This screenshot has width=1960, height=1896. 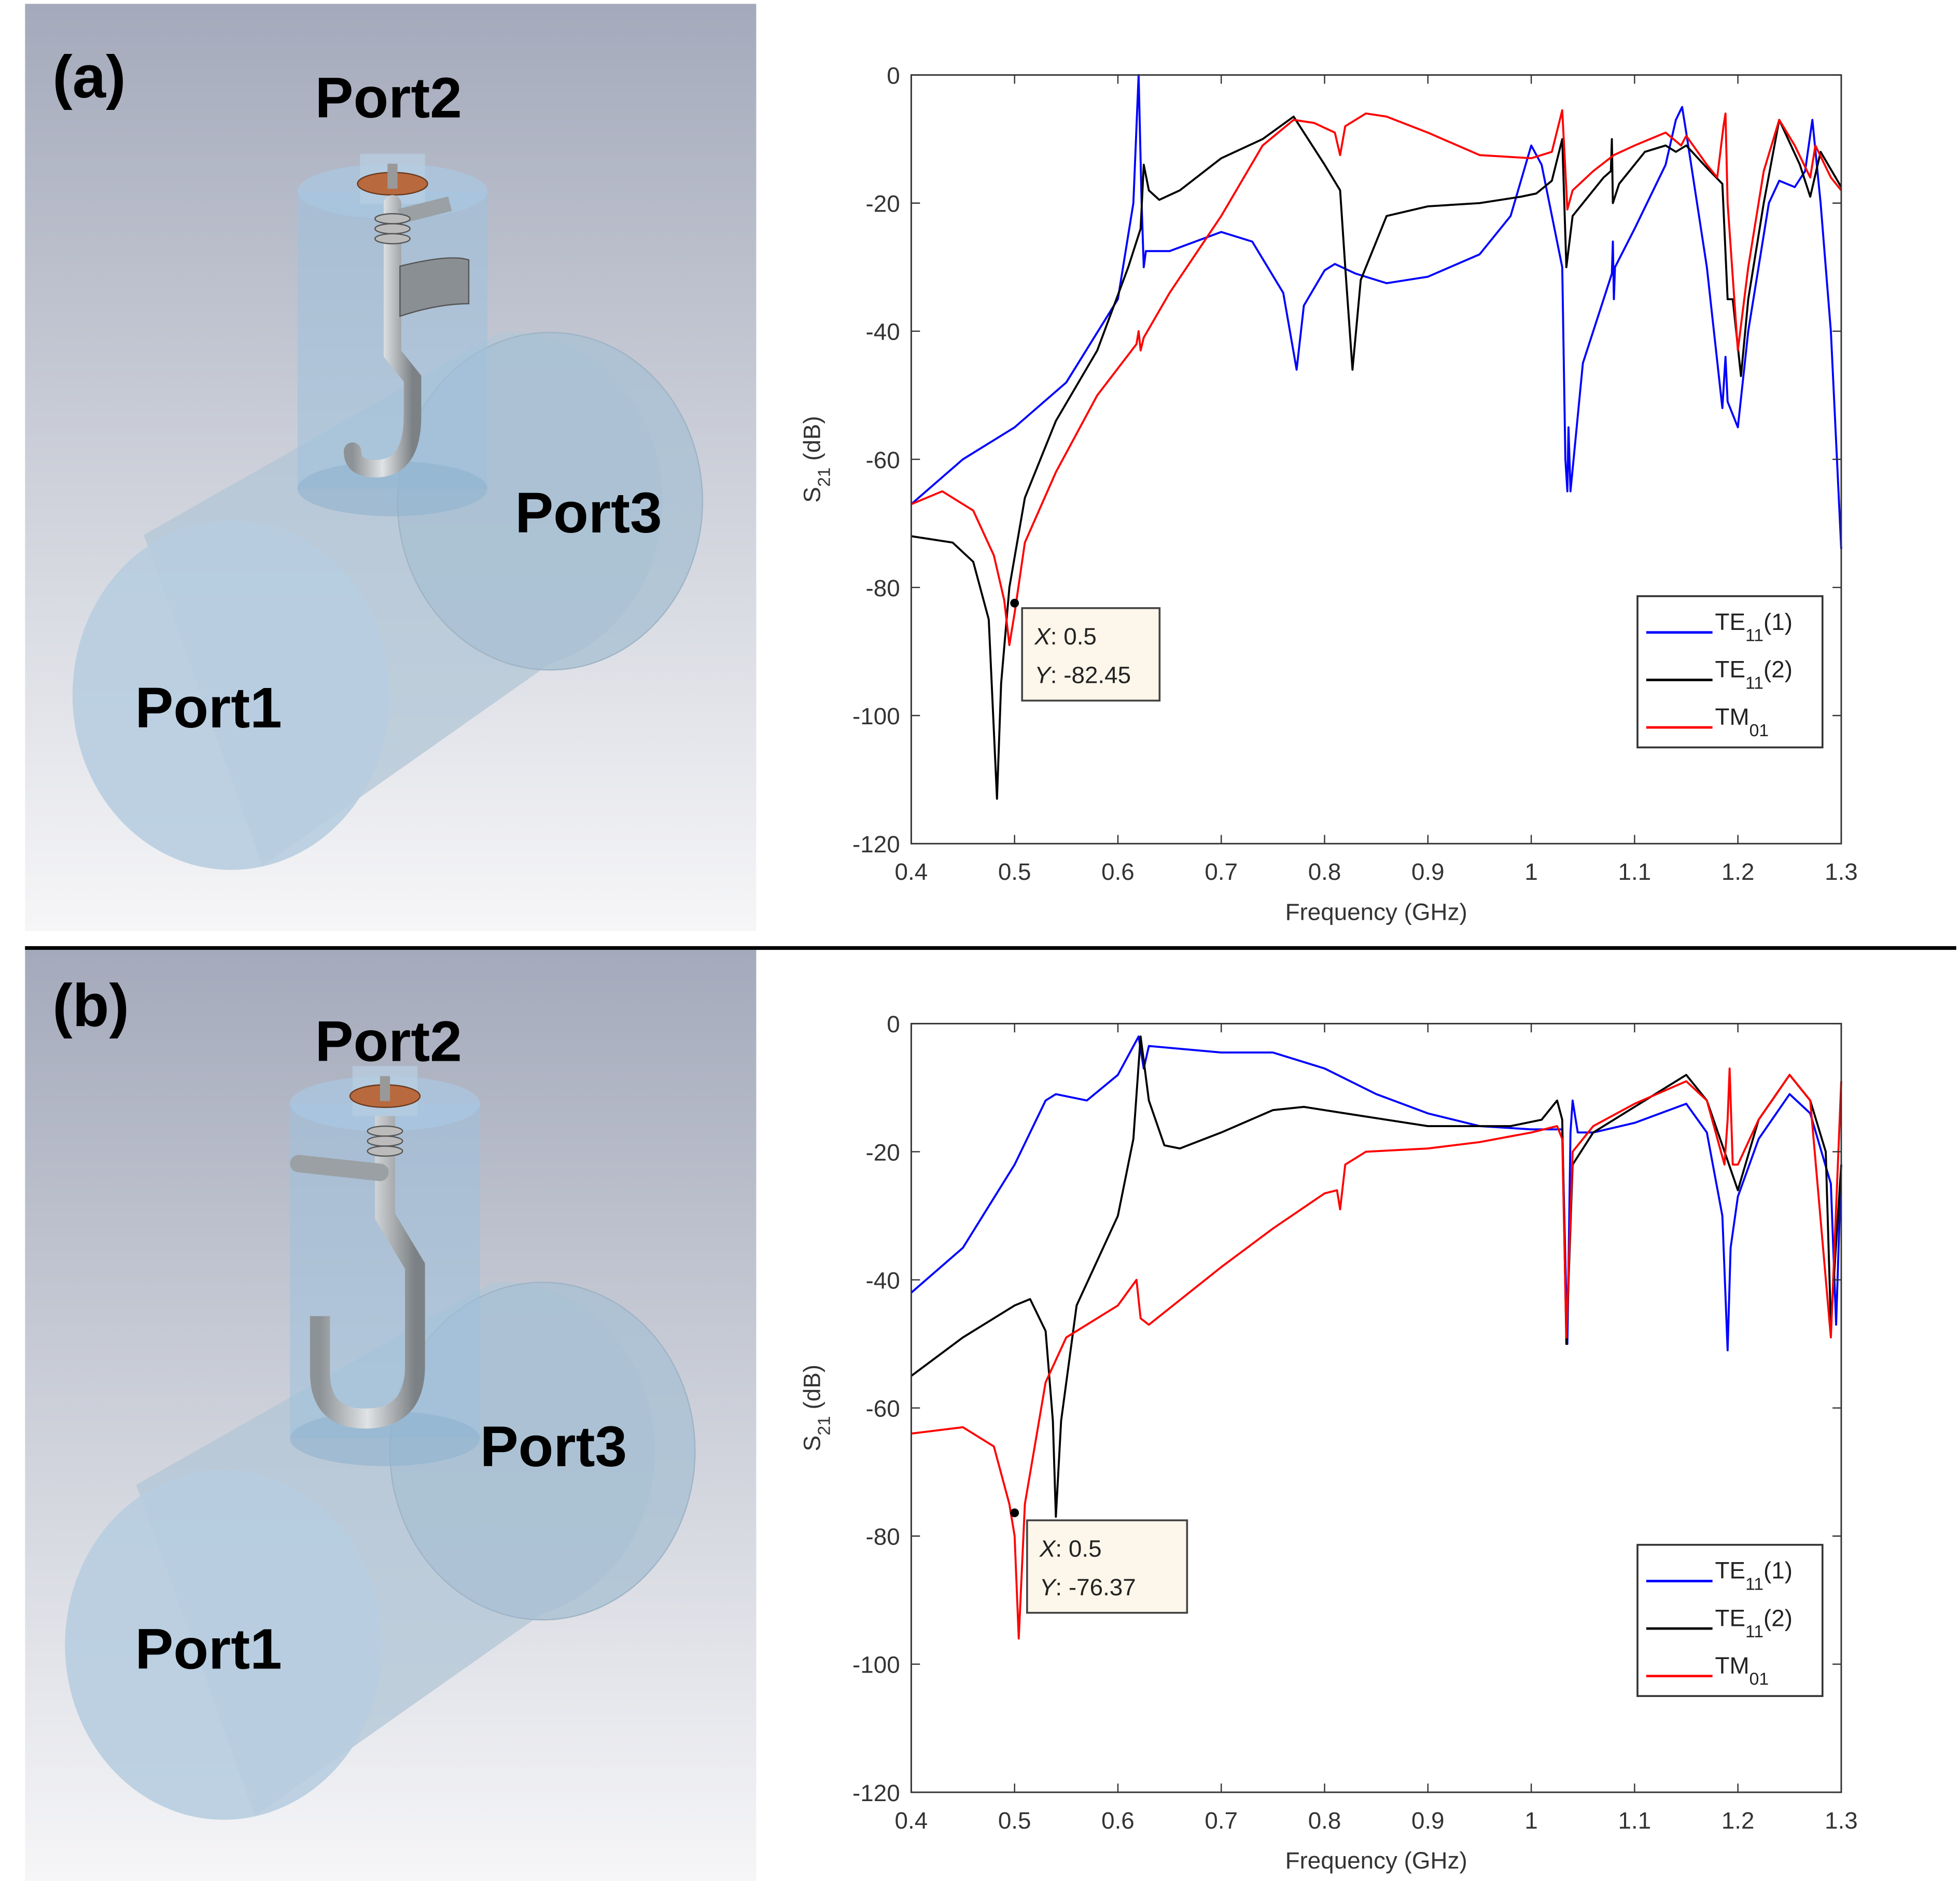 I want to click on series-line-te112, so click(x=1376, y=1276).